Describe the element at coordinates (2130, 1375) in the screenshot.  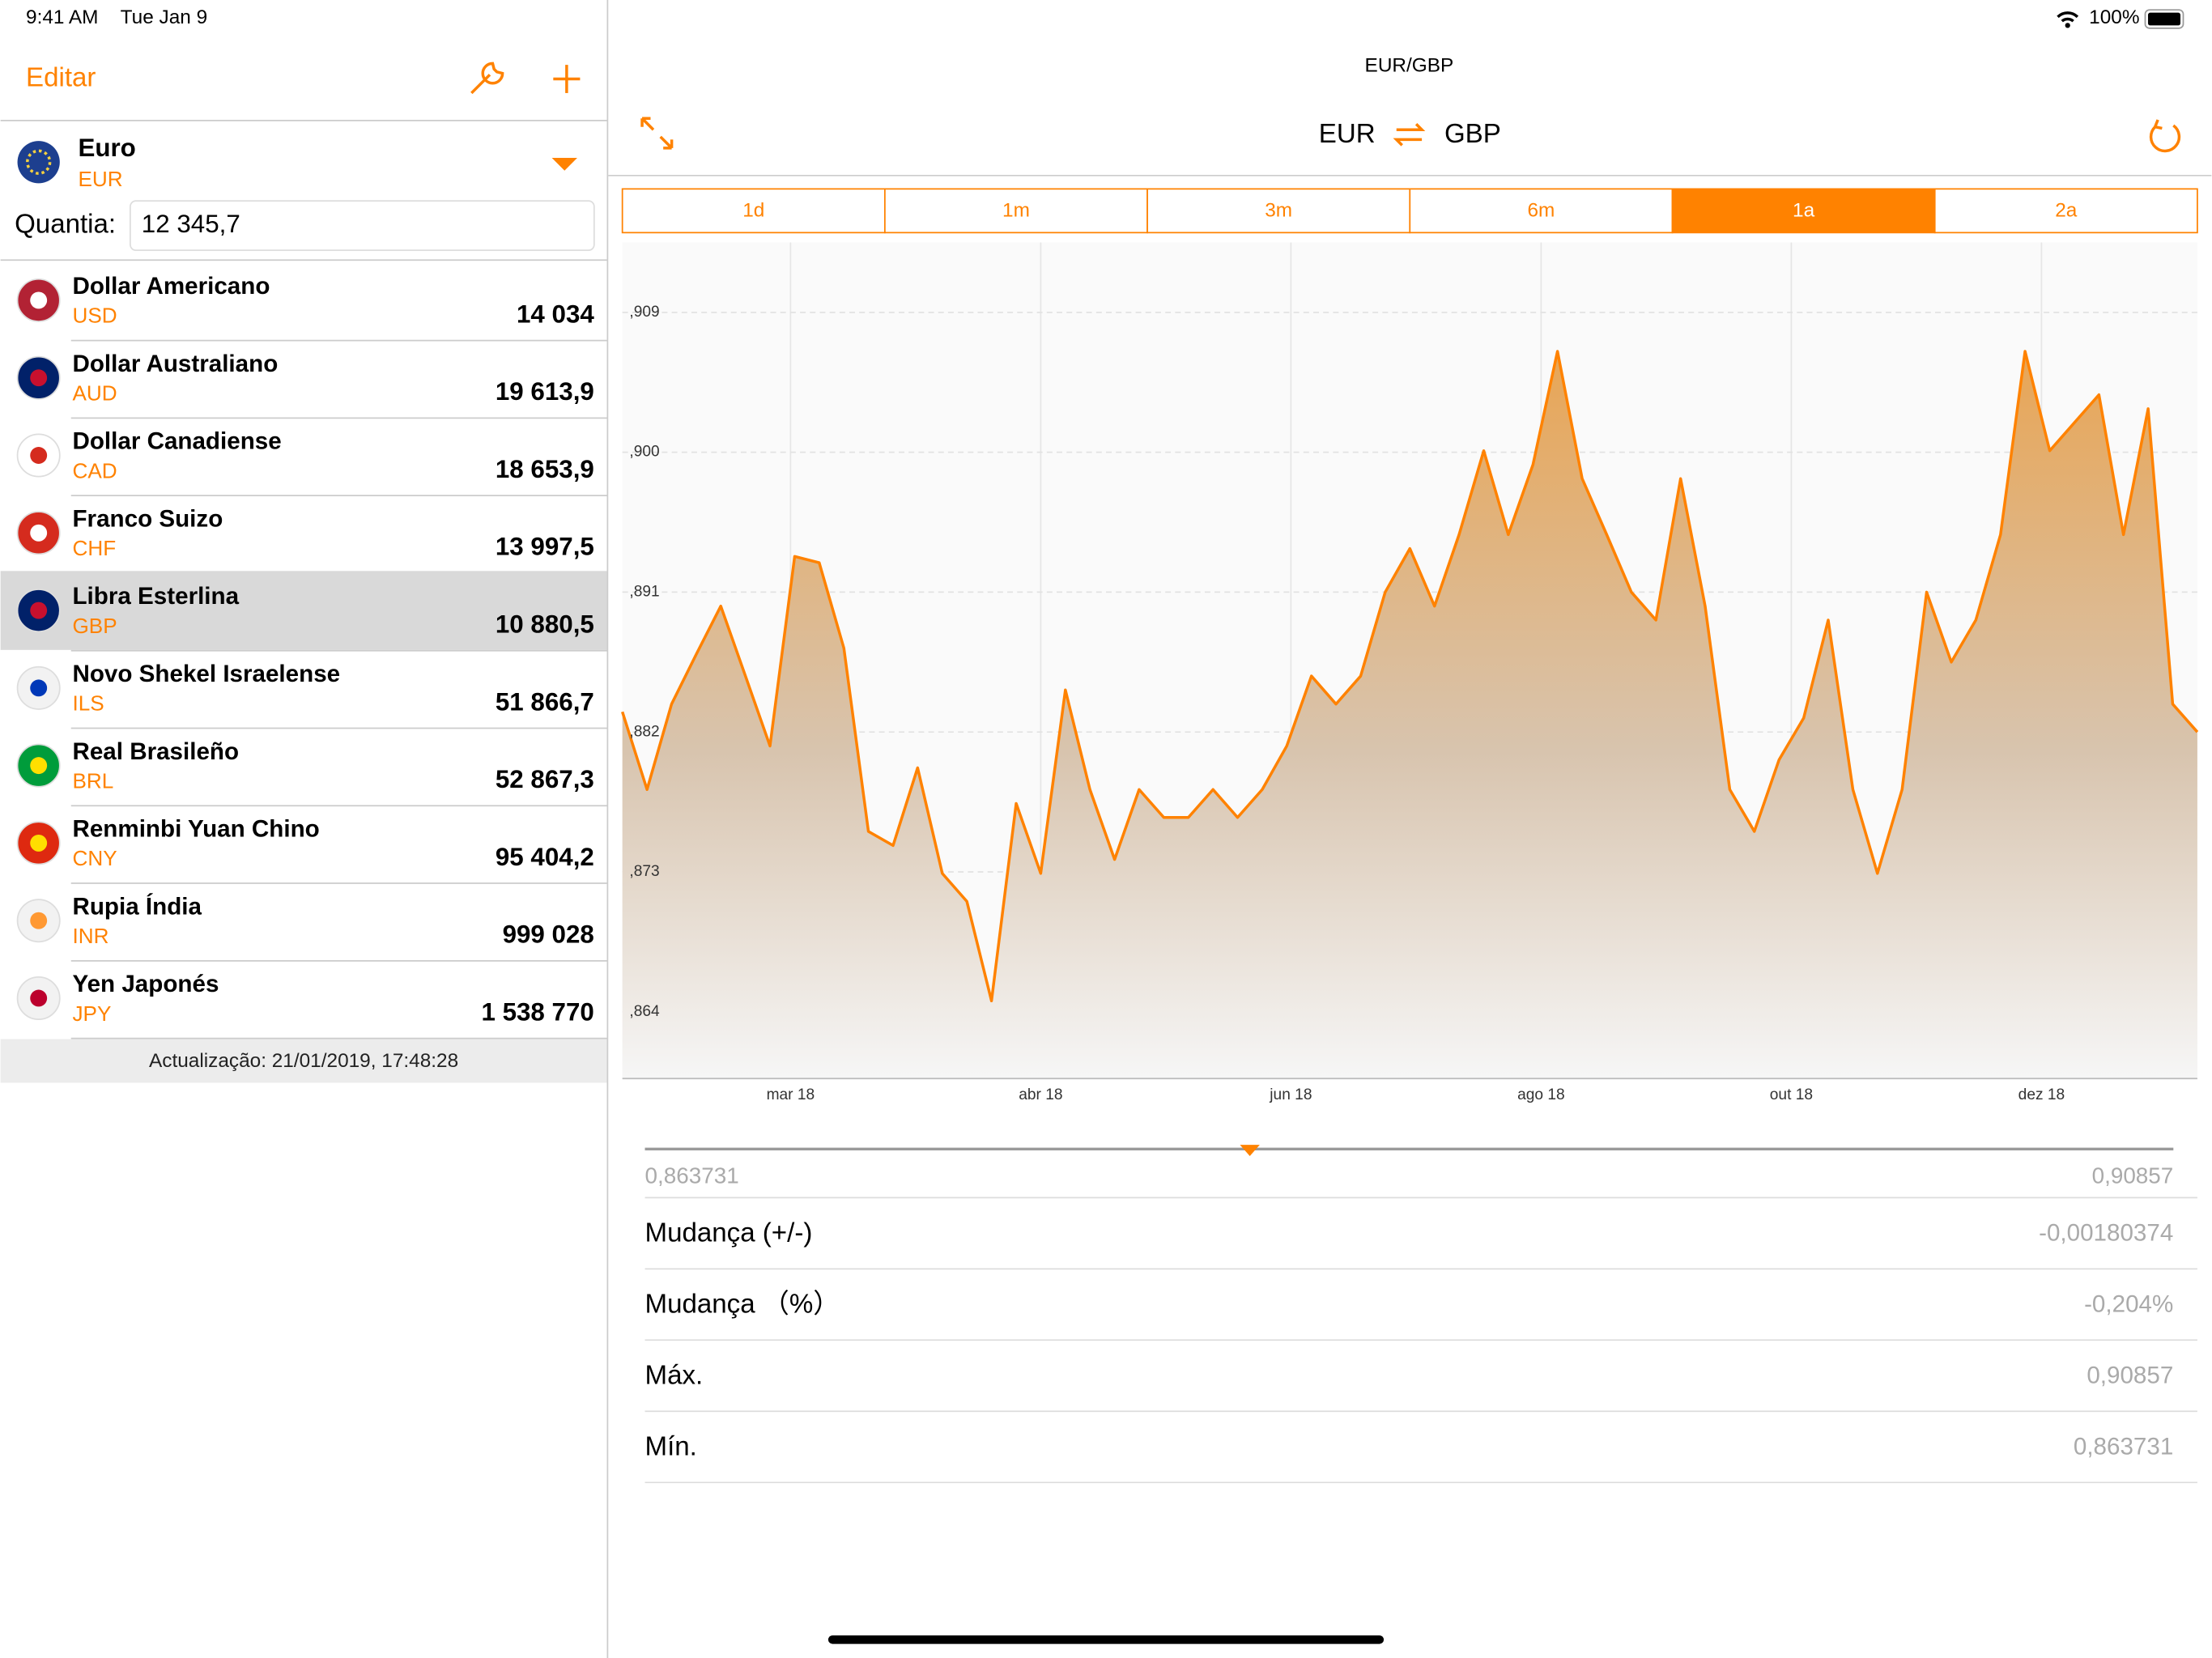
I see `stat-value: 0,90857` at that location.